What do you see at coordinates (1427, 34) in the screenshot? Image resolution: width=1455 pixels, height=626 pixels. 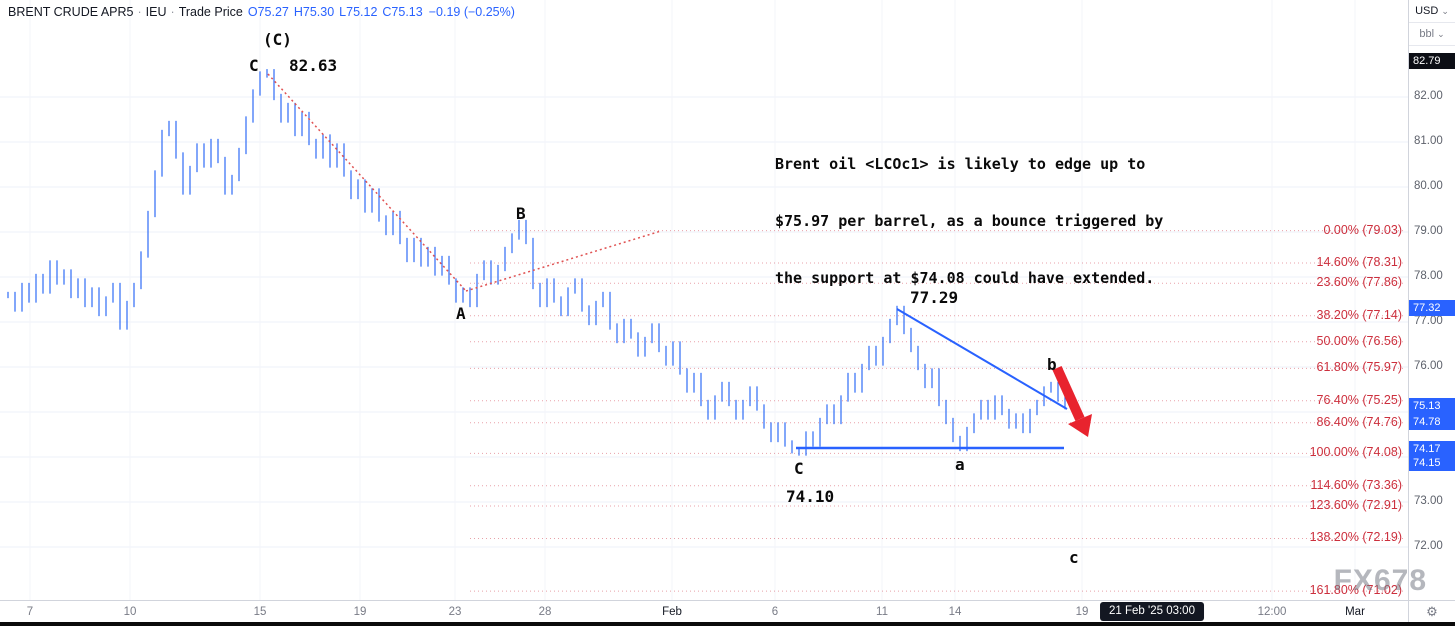 I see `unit-label: bbl` at bounding box center [1427, 34].